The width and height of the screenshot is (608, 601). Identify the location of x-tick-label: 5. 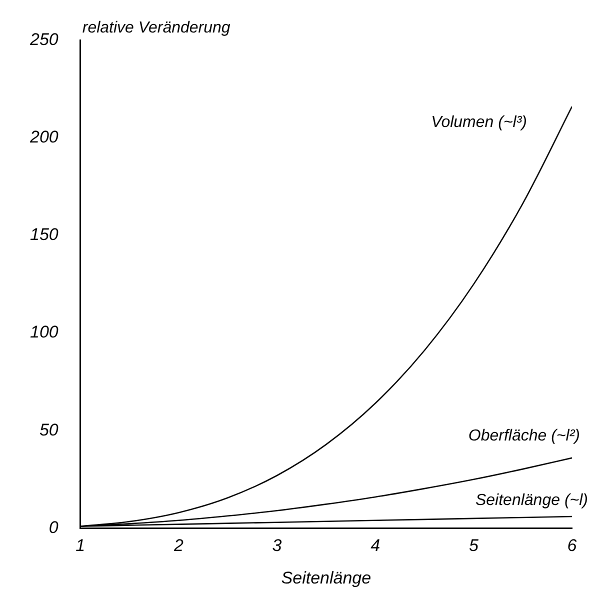
(473, 546).